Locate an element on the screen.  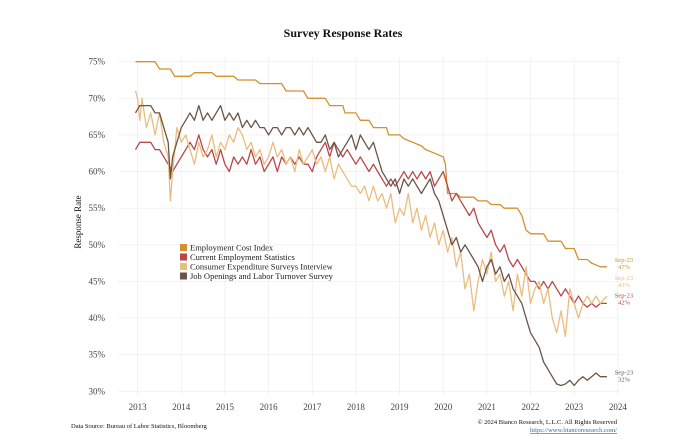
y-tick-label: 60% is located at coordinates (97, 172).